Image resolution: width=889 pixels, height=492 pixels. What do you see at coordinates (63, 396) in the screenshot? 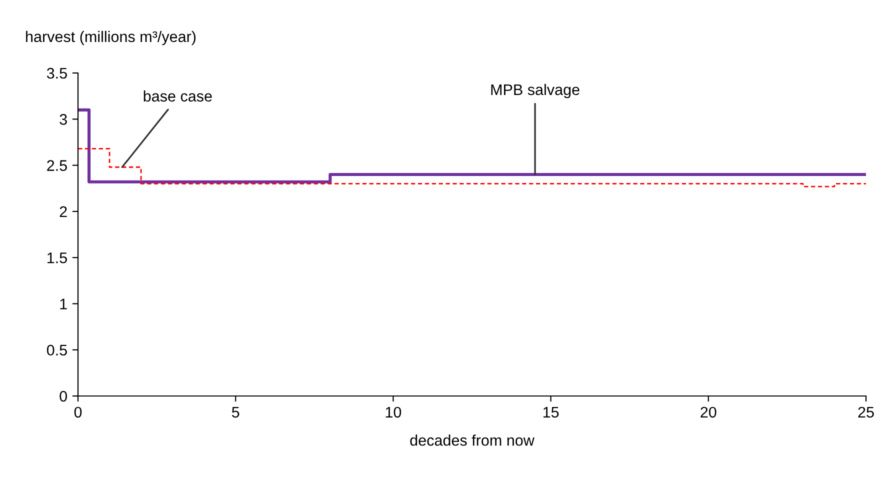
I see `y-tick-label: 0` at bounding box center [63, 396].